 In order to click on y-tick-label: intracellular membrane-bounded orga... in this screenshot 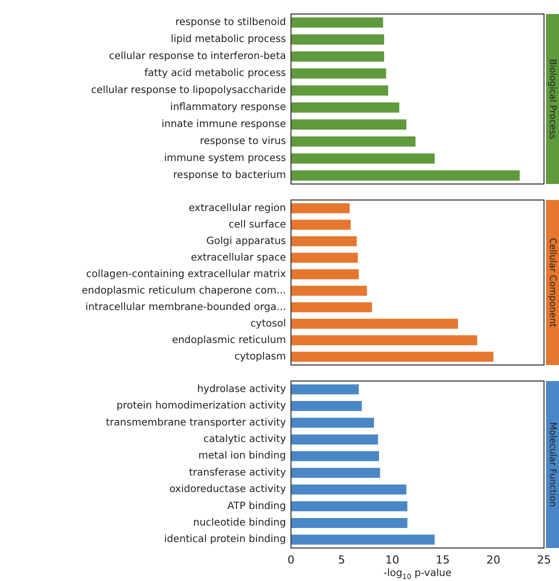, I will do `click(185, 307)`.